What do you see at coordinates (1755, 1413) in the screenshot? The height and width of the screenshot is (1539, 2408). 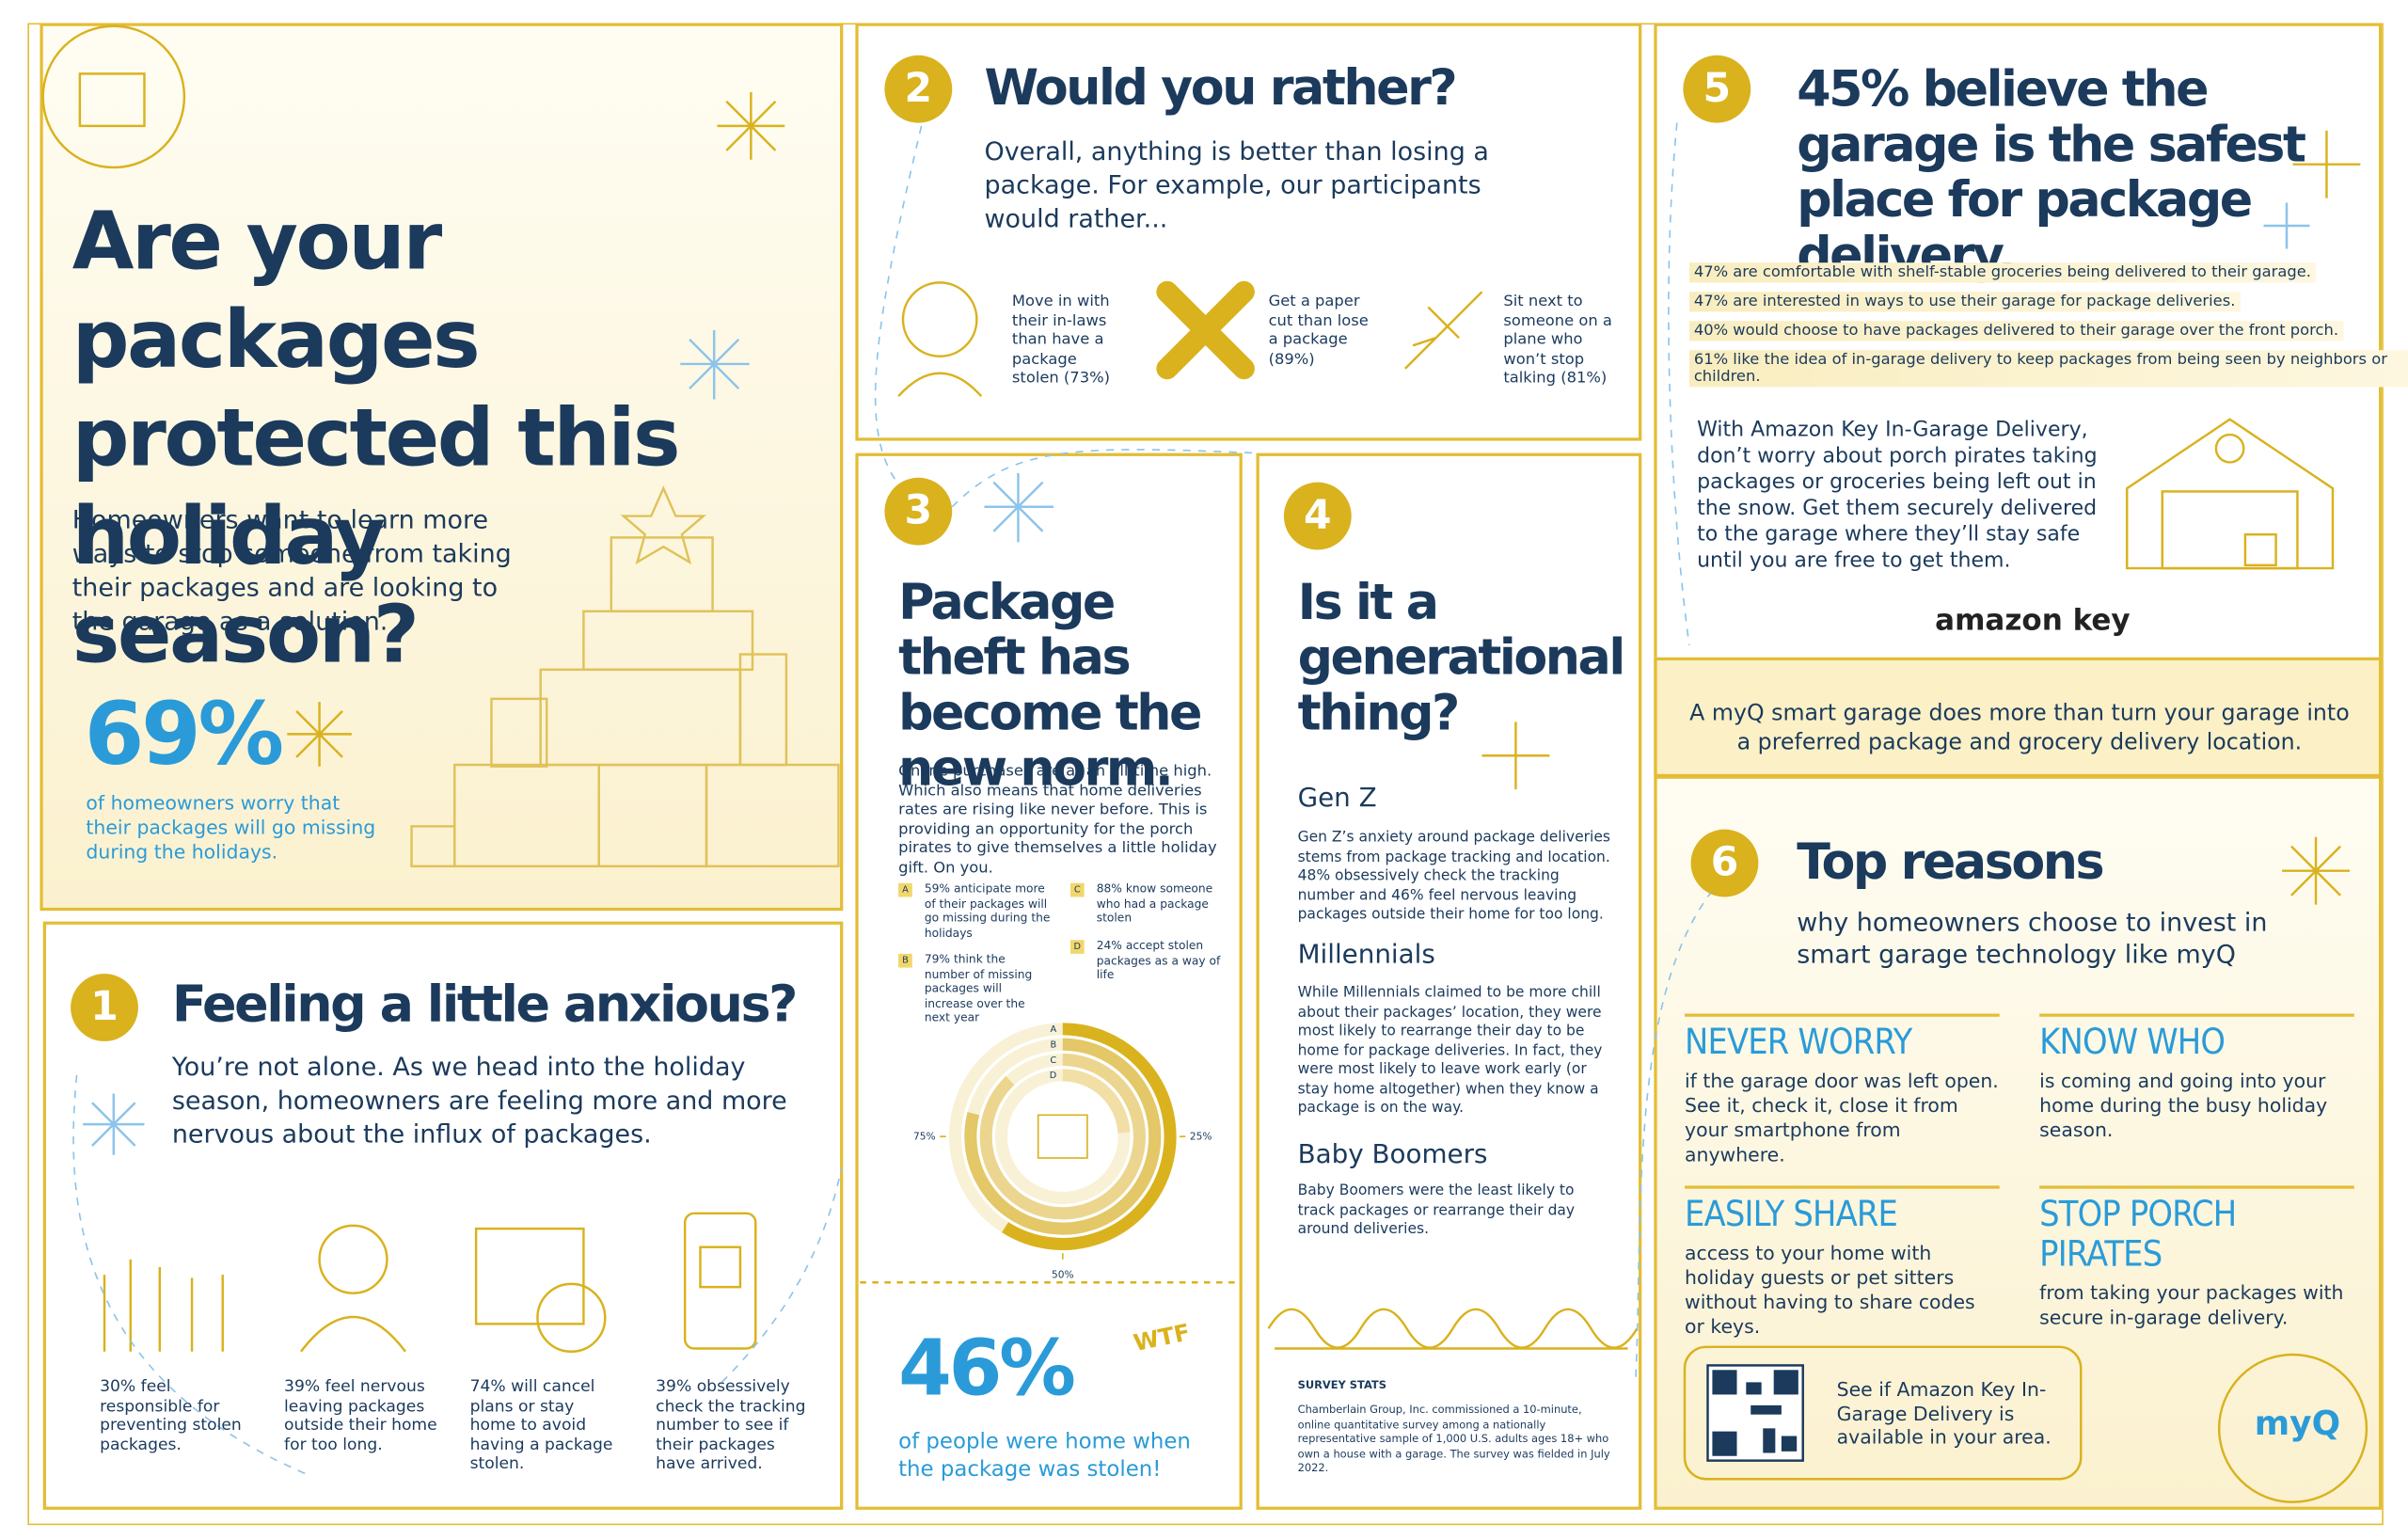 I see `qr-code` at bounding box center [1755, 1413].